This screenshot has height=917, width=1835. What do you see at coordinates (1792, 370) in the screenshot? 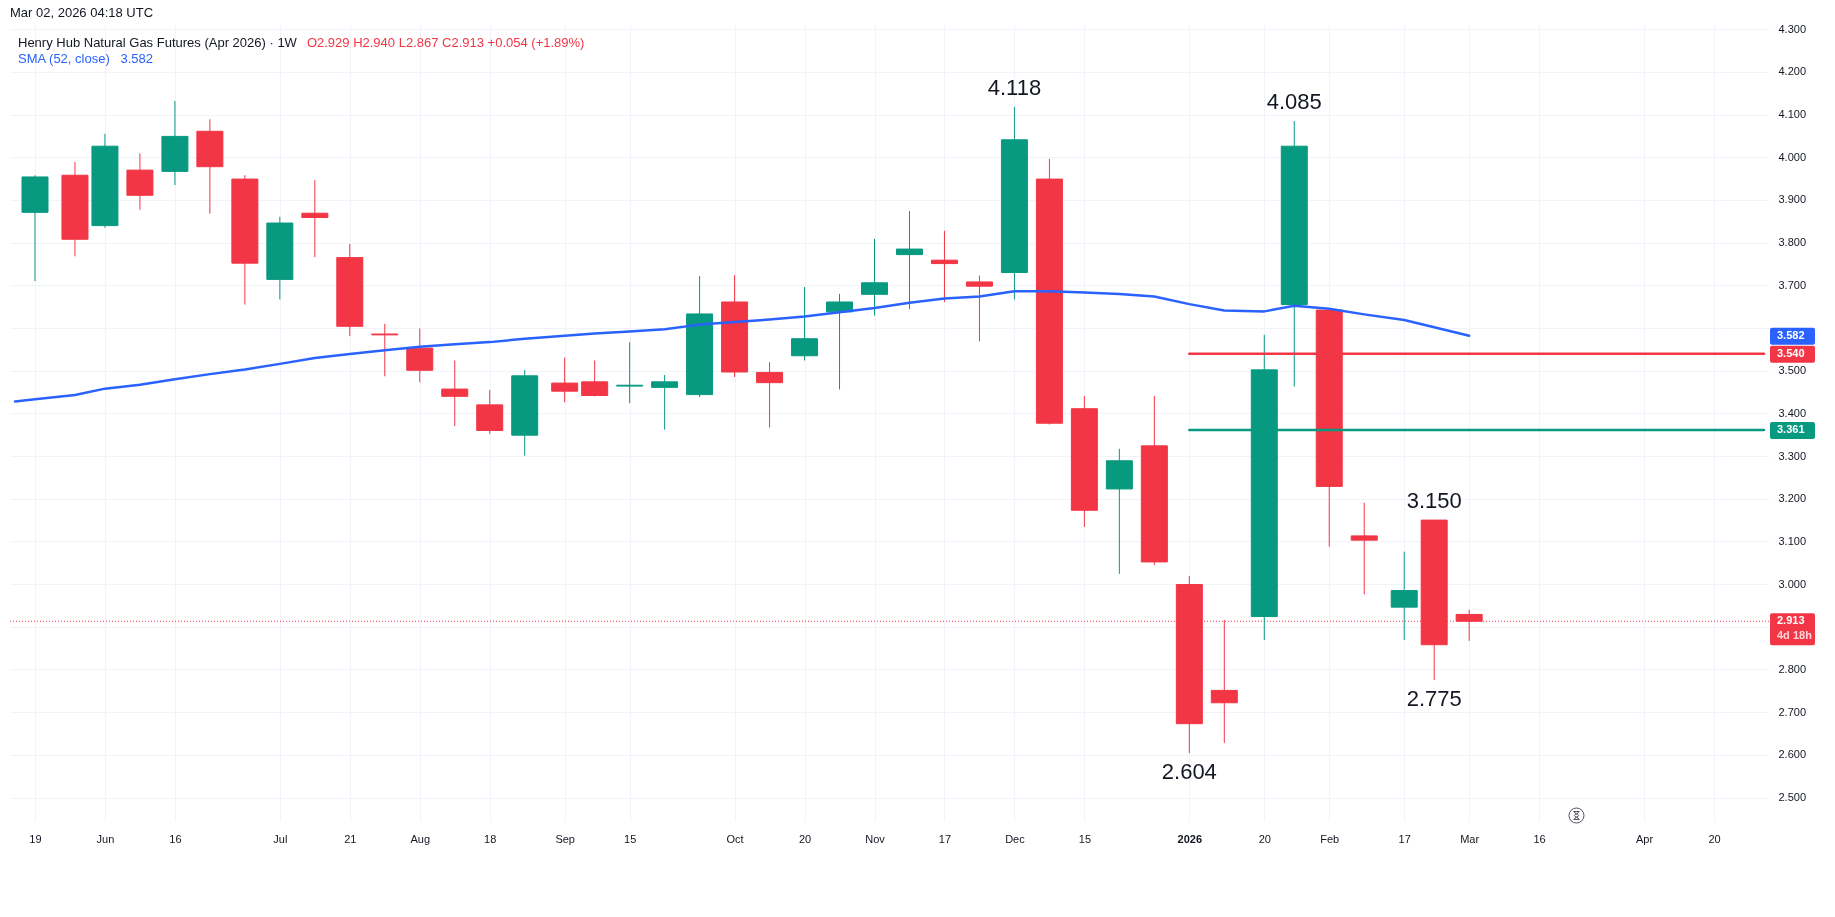
I see `y-tick-label: 3.500` at bounding box center [1792, 370].